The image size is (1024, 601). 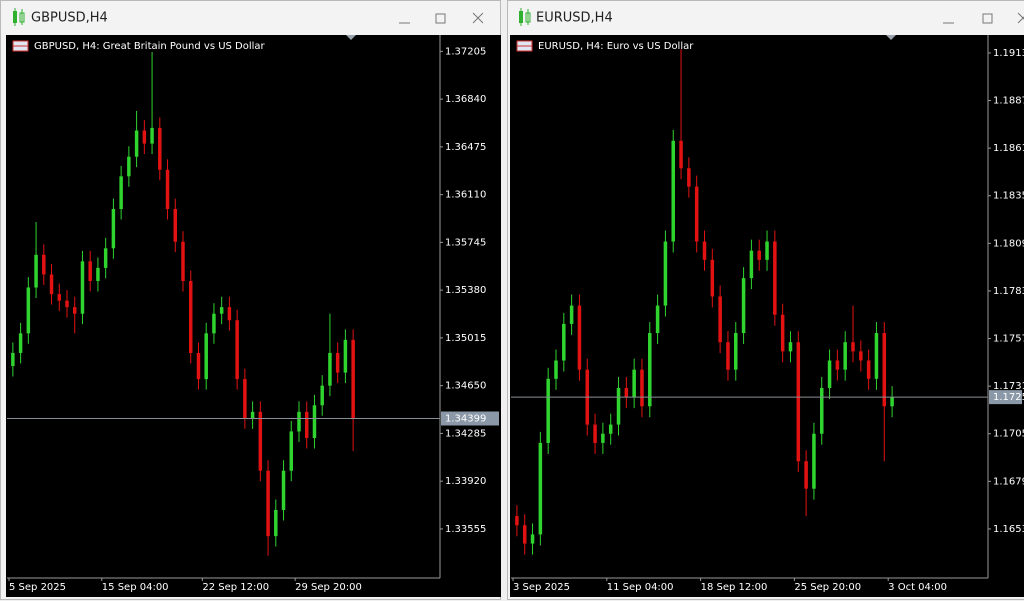 What do you see at coordinates (734, 587) in the screenshot?
I see `x-tick-label: 18 Sep 12:00` at bounding box center [734, 587].